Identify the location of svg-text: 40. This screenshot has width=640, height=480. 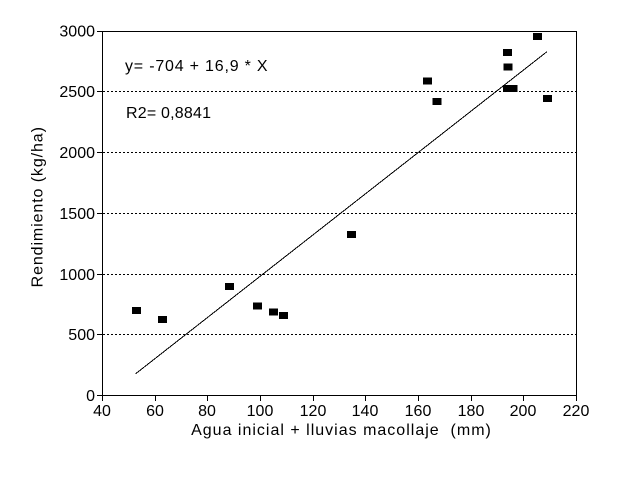
(102, 411).